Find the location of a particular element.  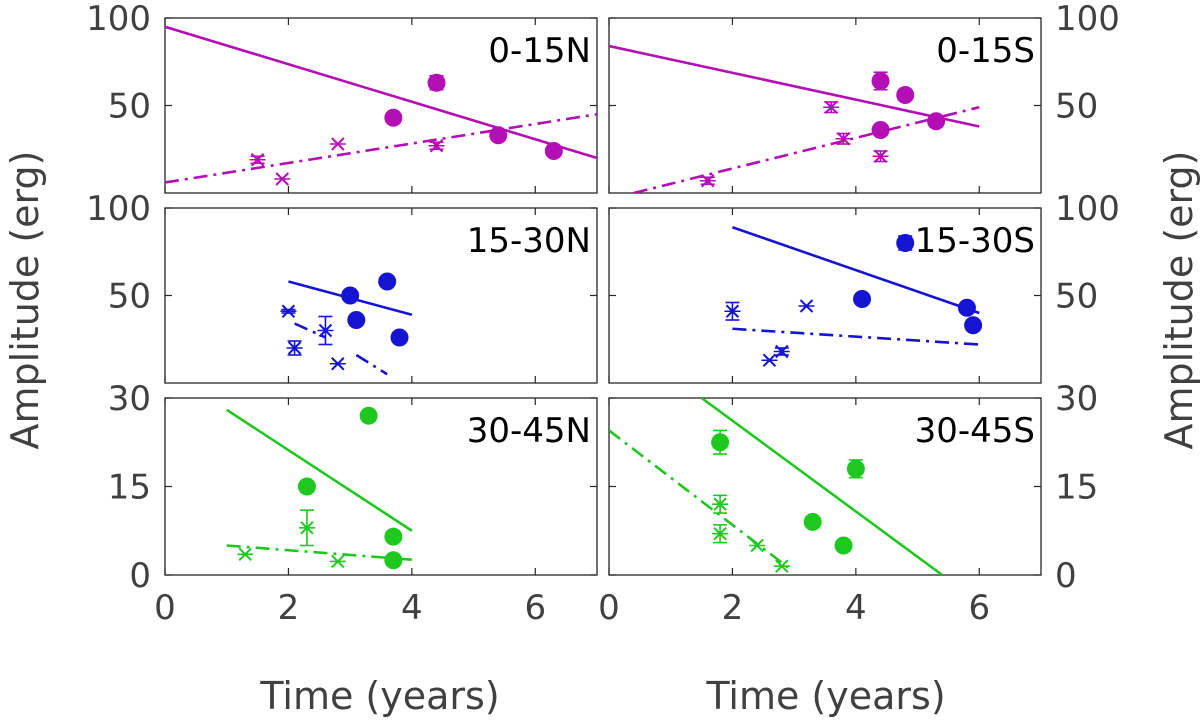

panel-label-15-30S: 15-30S is located at coordinates (975, 241).